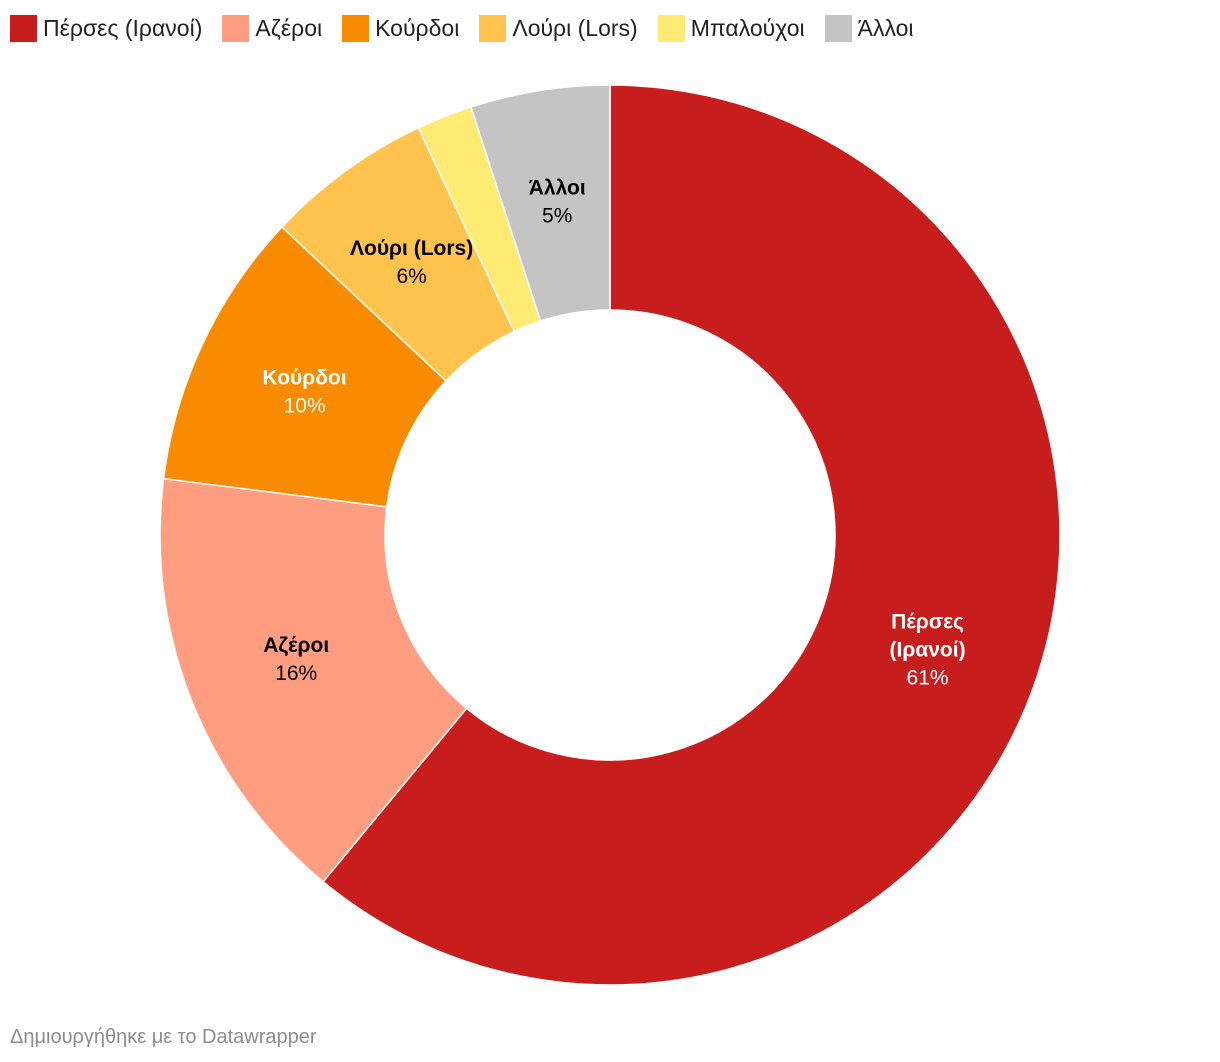 This screenshot has height=1062, width=1220. Describe the element at coordinates (927, 621) in the screenshot. I see `slice-label-name: Πέρσες` at that location.